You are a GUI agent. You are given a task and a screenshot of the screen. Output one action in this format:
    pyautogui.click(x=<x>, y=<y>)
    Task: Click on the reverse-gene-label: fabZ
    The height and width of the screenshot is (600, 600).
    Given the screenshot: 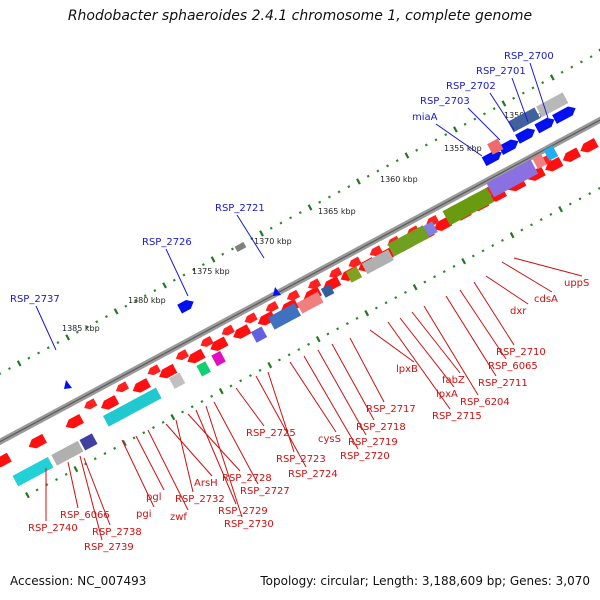 What is the action you would take?
    pyautogui.click(x=453, y=380)
    